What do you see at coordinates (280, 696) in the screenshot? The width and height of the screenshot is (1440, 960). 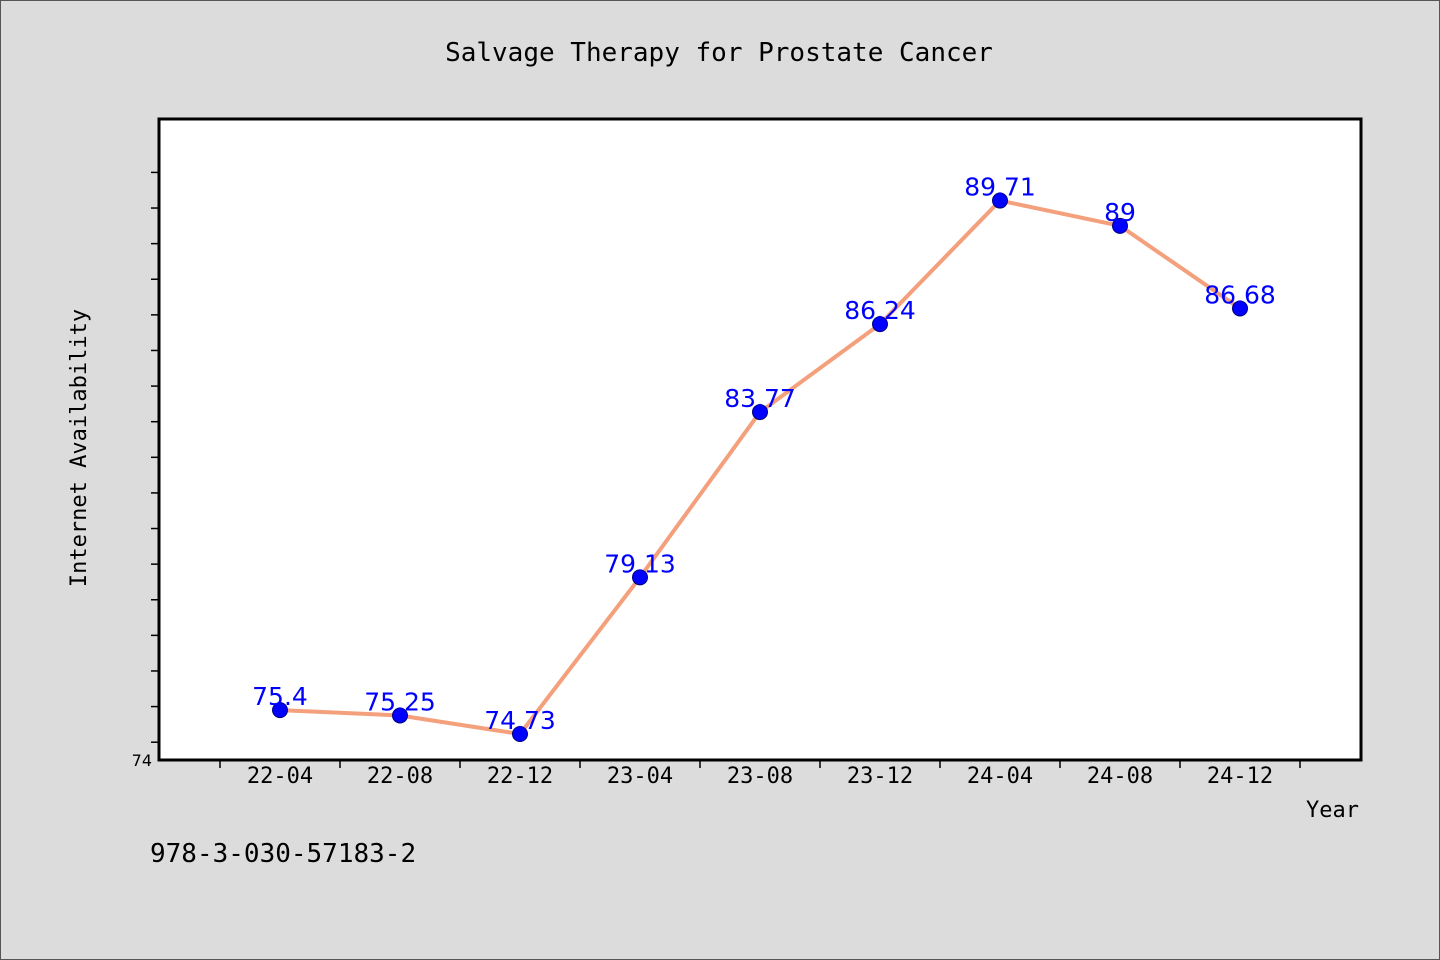 I see `data-label: 75.4` at bounding box center [280, 696].